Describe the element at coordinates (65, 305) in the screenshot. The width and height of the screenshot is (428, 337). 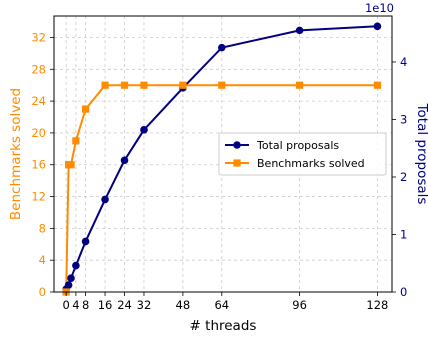
I see `x-tick-label: 0` at that location.